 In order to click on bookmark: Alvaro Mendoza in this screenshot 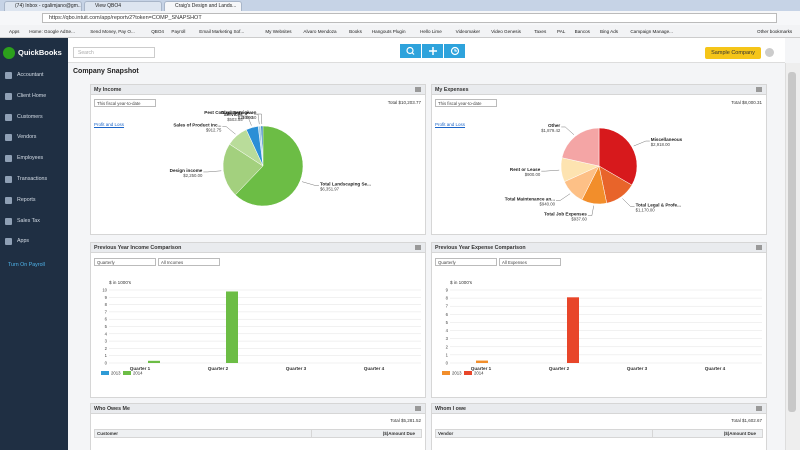, I will do `click(320, 31)`.